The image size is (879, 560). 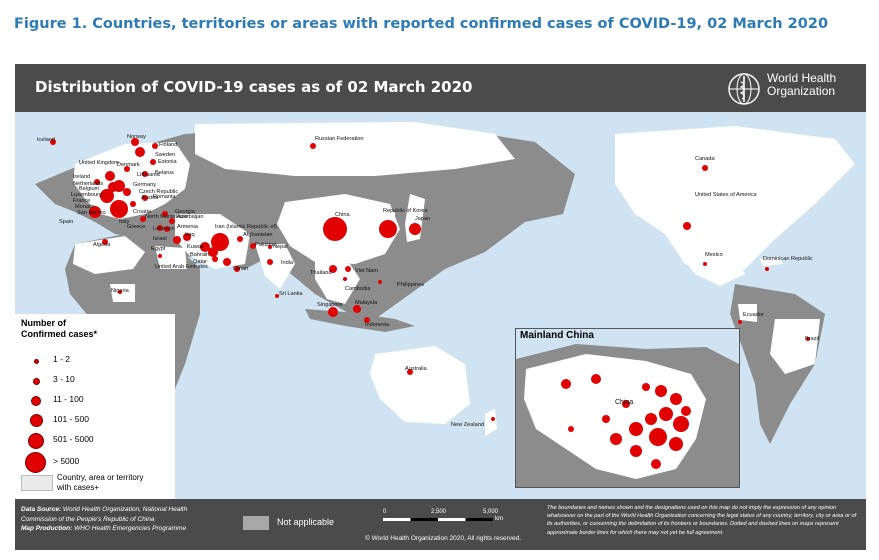 I want to click on country-label: Norway, so click(x=136, y=137).